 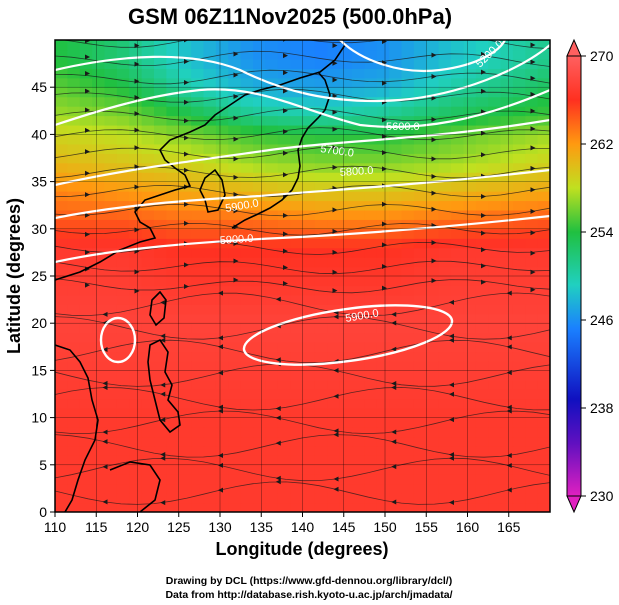 What do you see at coordinates (602, 144) in the screenshot?
I see `colorbar-tick-label: 262` at bounding box center [602, 144].